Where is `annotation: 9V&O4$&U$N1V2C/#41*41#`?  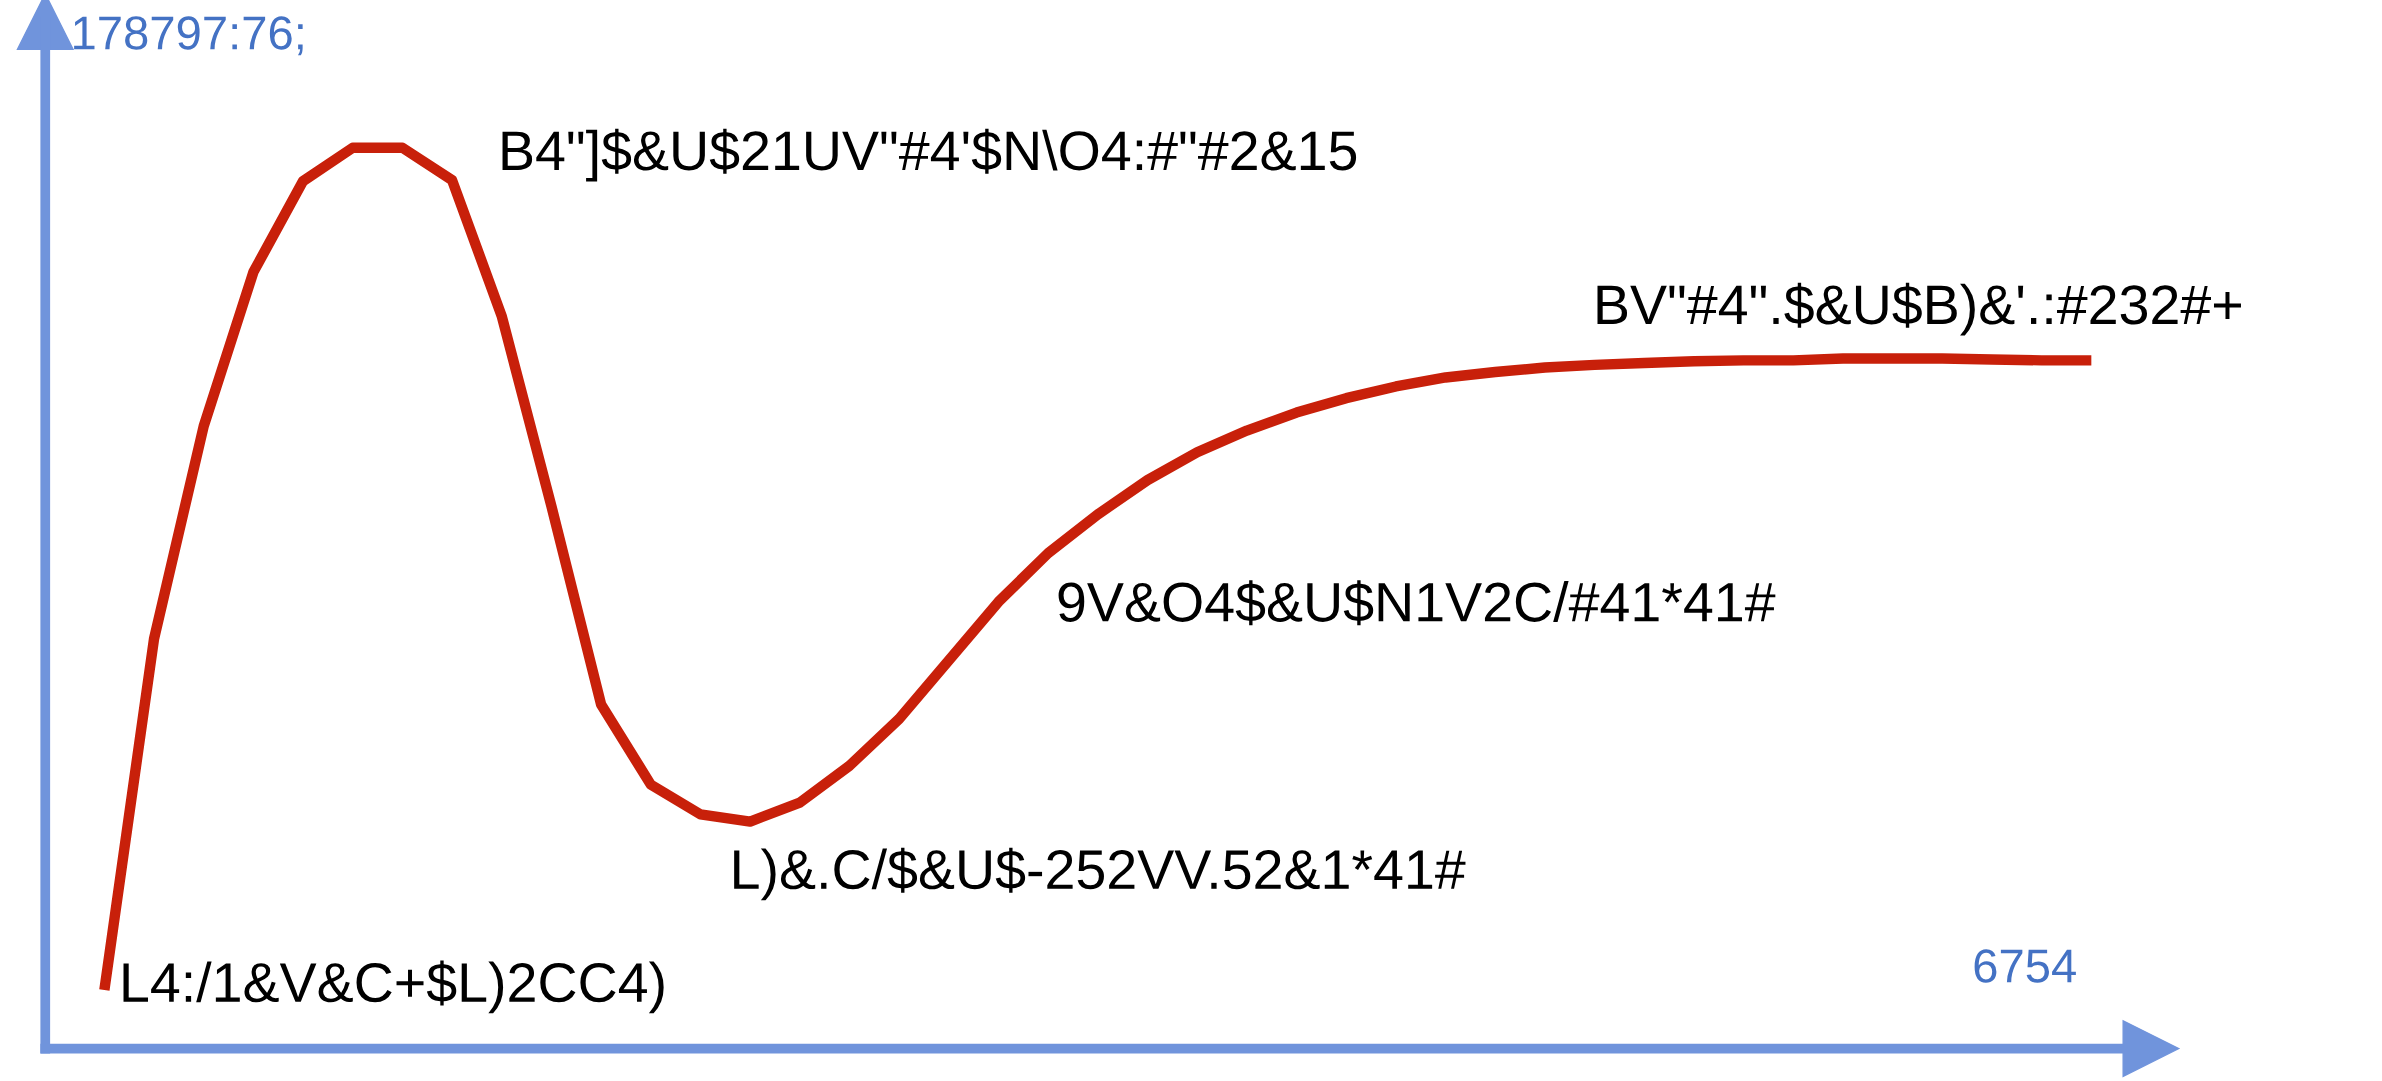 annotation: 9V&O4$&U$N1V2C/#41*41# is located at coordinates (1417, 603).